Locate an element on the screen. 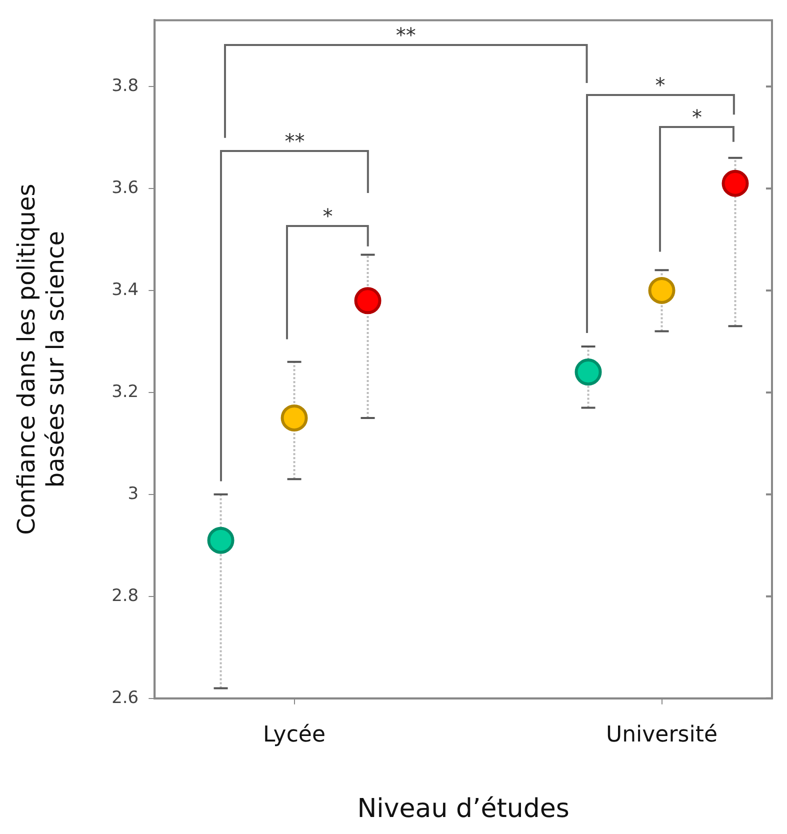 The width and height of the screenshot is (787, 834). x-tick-label: Université is located at coordinates (662, 735).